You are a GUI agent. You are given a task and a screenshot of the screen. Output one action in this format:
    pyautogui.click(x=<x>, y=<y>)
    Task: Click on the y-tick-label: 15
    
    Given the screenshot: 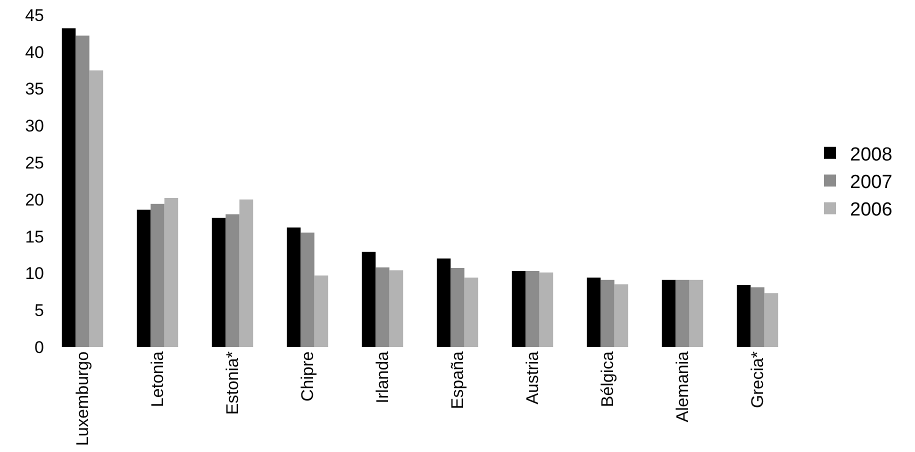 What is the action you would take?
    pyautogui.click(x=34, y=236)
    